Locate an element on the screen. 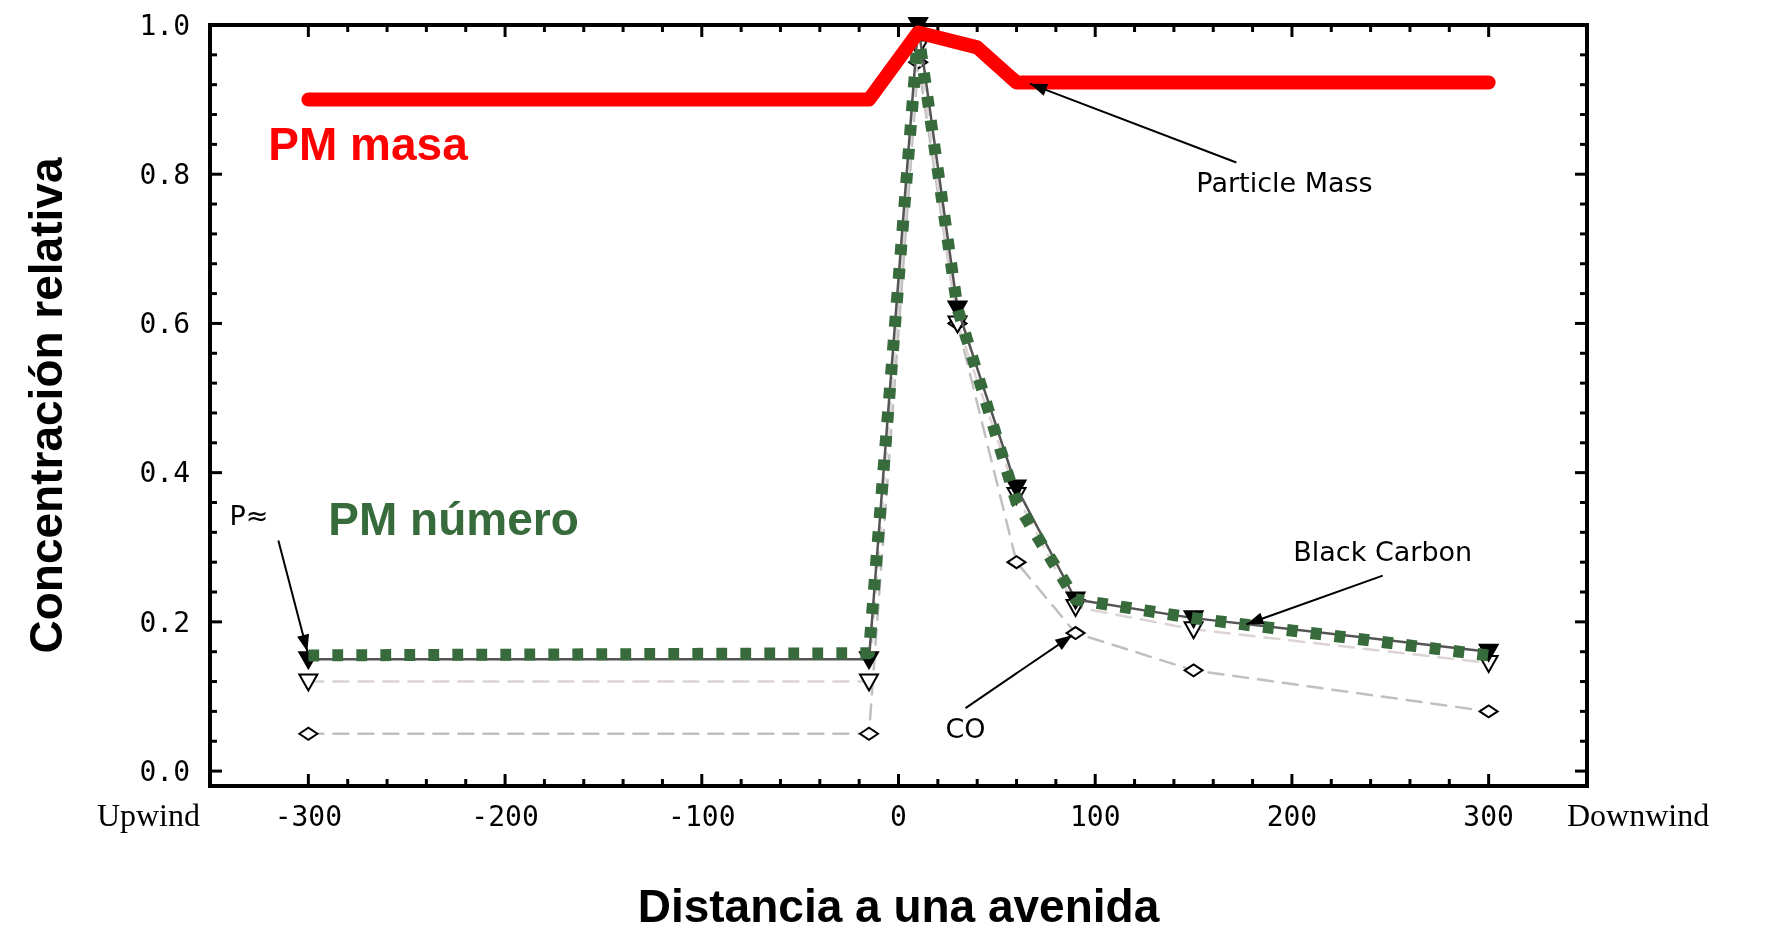 This screenshot has width=1784, height=946. x-tick-label: 0 is located at coordinates (898, 816).